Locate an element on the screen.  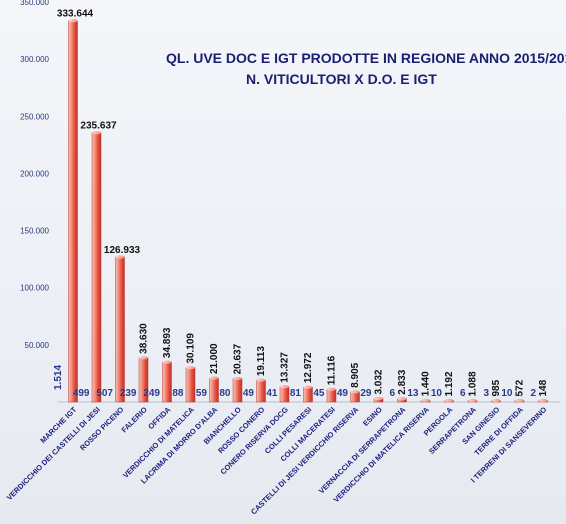
y-tick-label: 300.000 is located at coordinates (34, 59).